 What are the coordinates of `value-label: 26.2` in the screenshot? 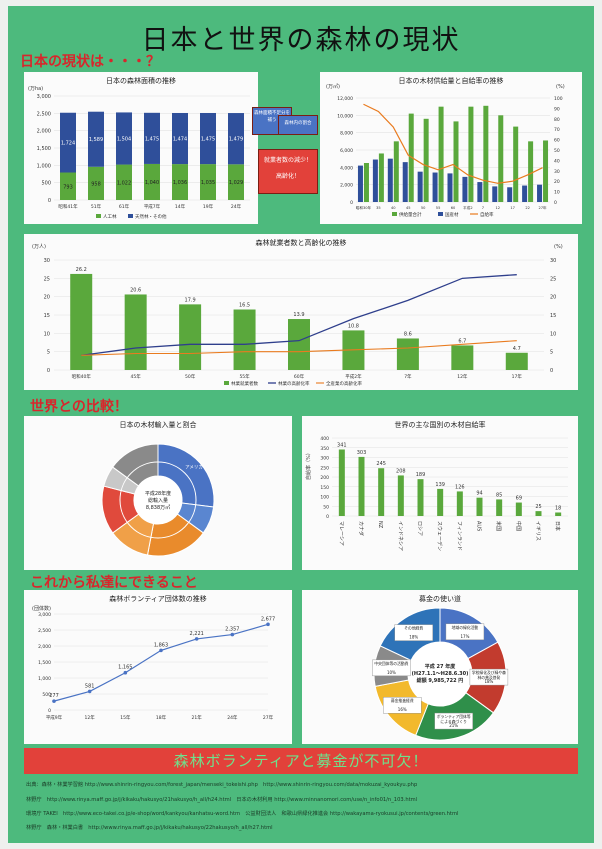 It's located at (81, 270).